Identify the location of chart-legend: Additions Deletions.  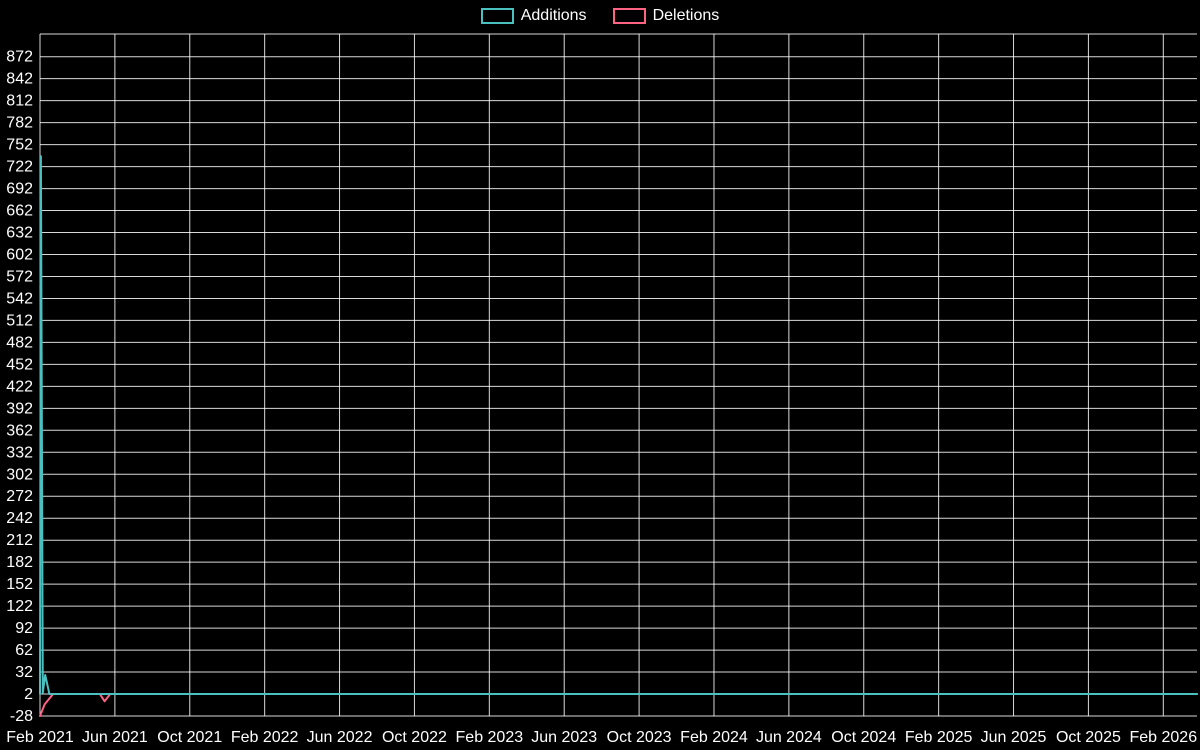
(600, 16).